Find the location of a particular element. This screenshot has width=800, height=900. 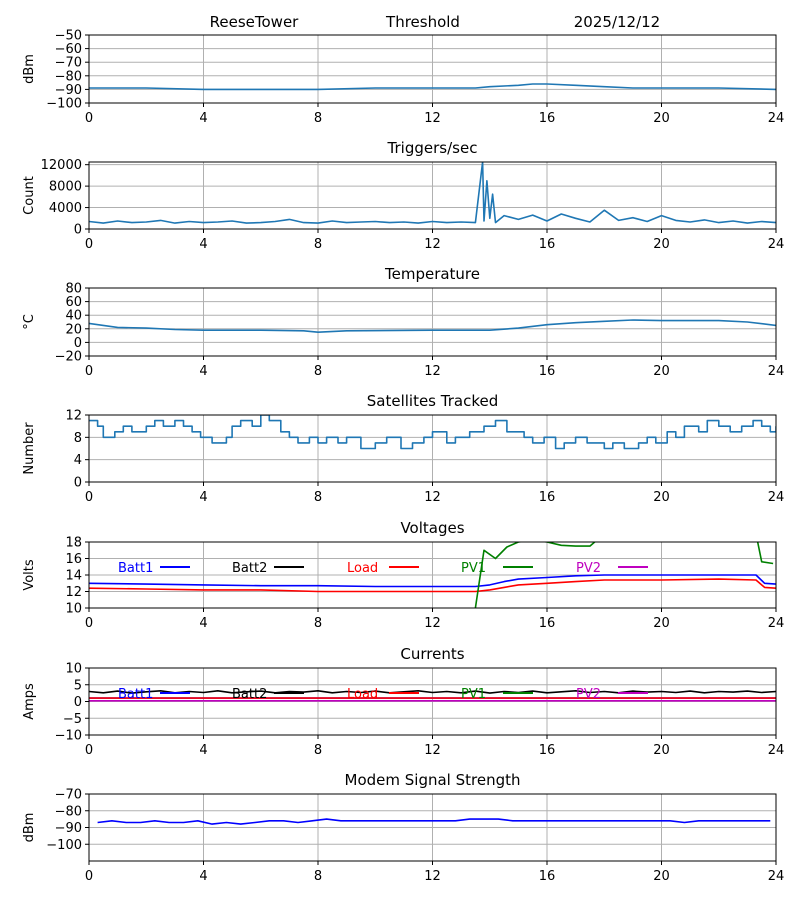

y-tick-label: 80 is located at coordinates (73, 289).